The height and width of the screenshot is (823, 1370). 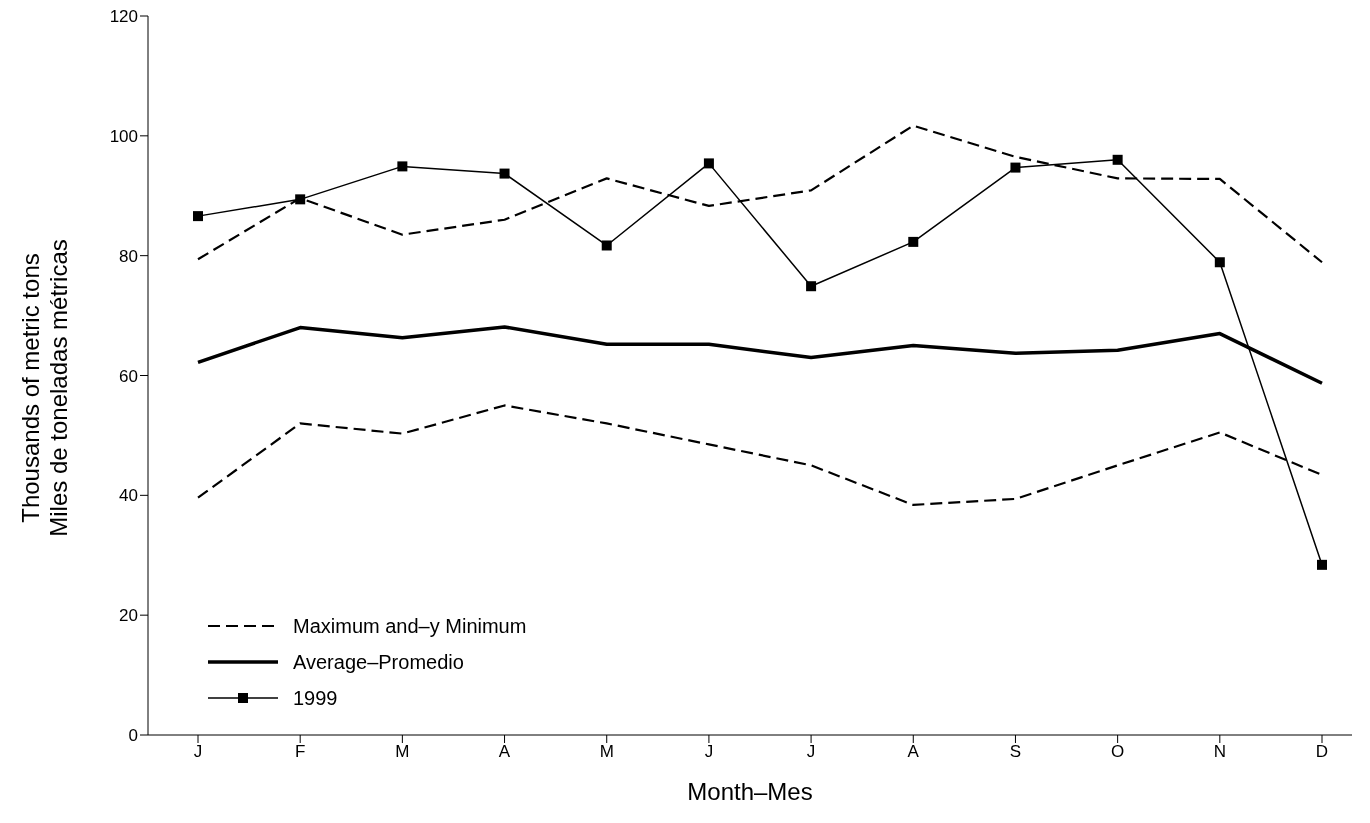 What do you see at coordinates (1118, 752) in the screenshot?
I see `x-tick-label: O` at bounding box center [1118, 752].